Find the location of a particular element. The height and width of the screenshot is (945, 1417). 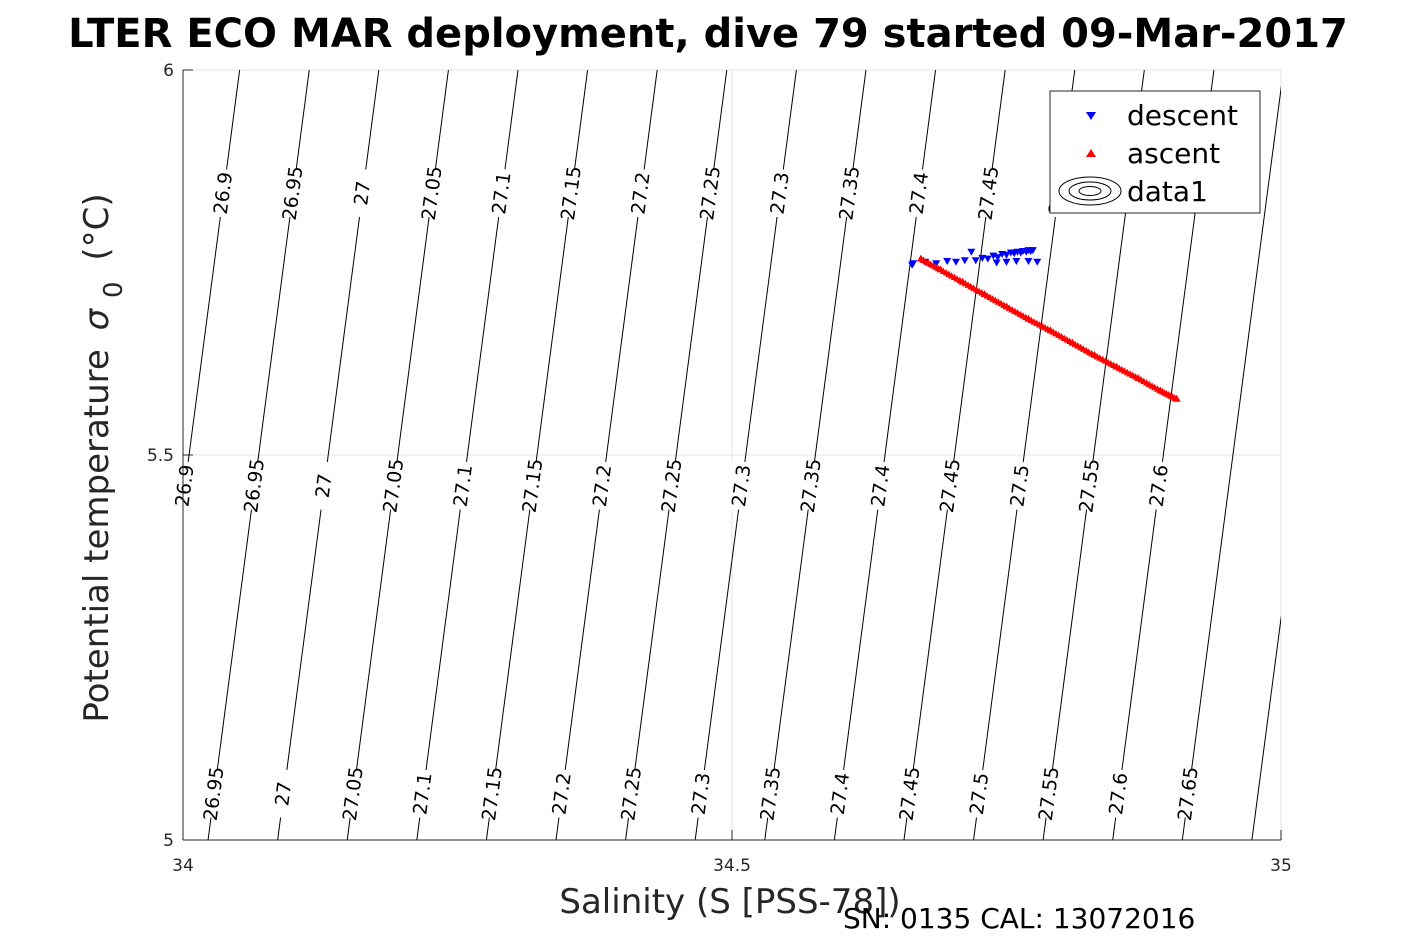

y-axis-label: Potential temperature is located at coordinates (97, 535).